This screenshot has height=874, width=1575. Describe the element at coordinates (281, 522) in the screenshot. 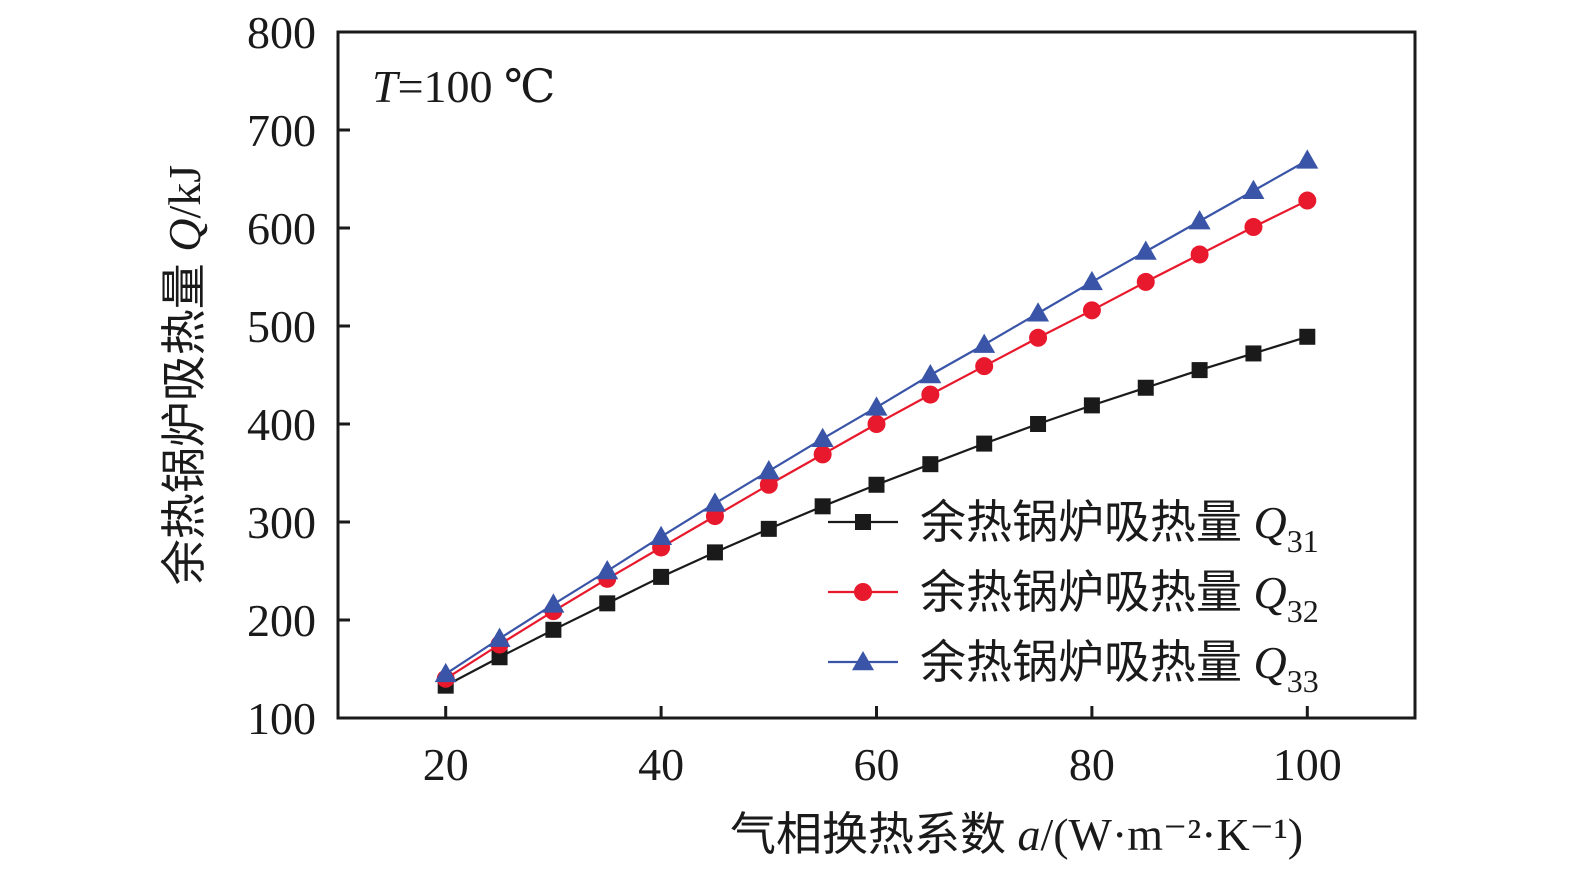

I see `y-tick-label-300: 300` at that location.